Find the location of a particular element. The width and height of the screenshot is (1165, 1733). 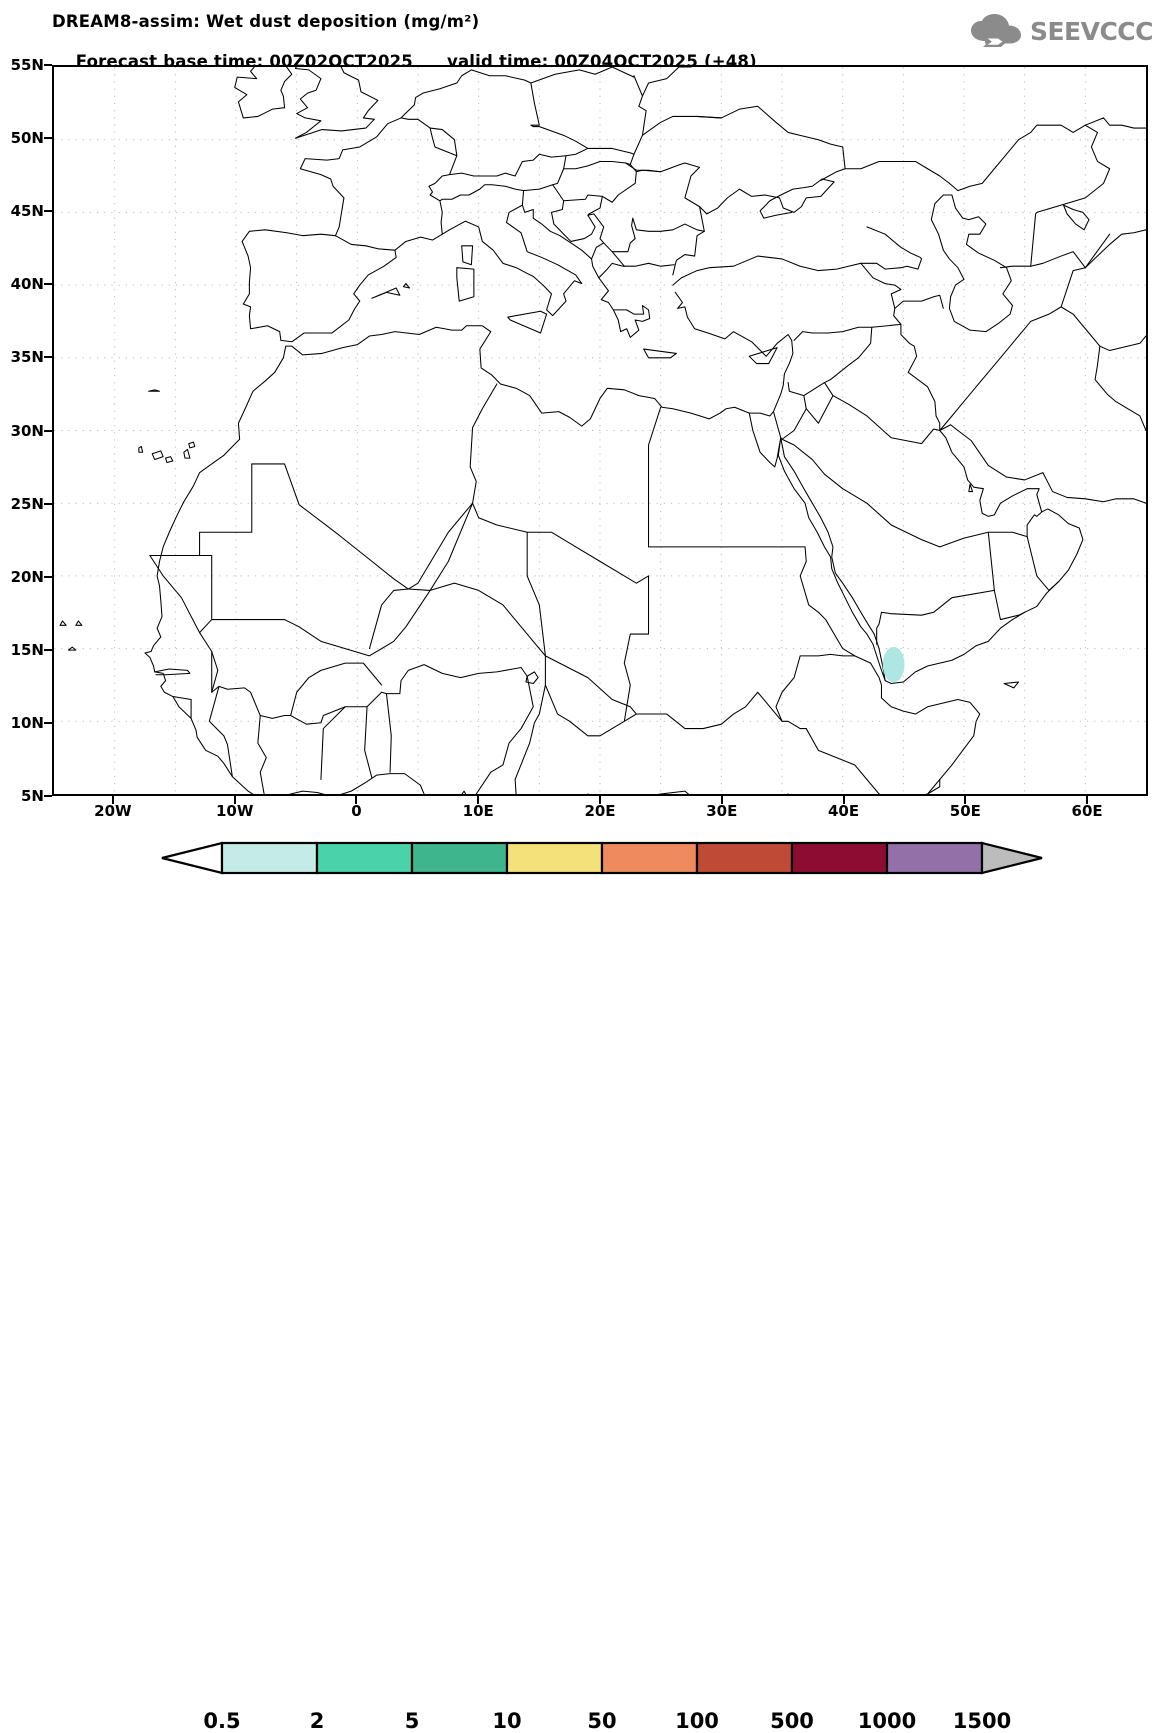

colorbar-under-cap is located at coordinates (192, 858).